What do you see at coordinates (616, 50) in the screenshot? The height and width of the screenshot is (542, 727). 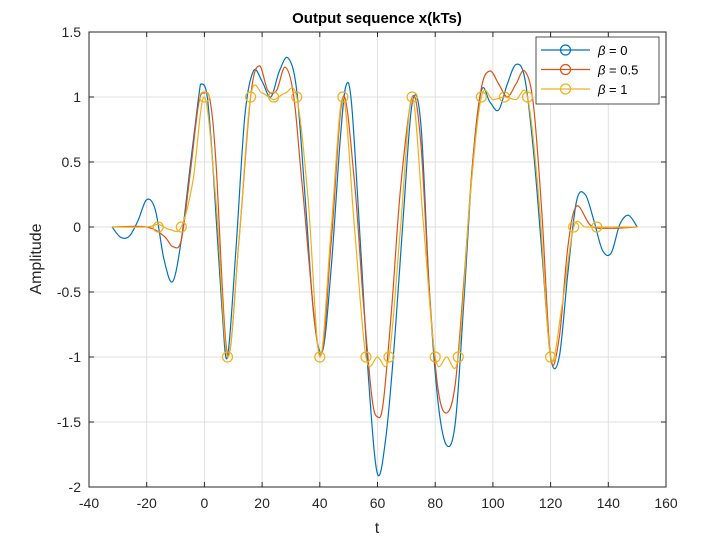 I see `legend-value: = 0` at bounding box center [616, 50].